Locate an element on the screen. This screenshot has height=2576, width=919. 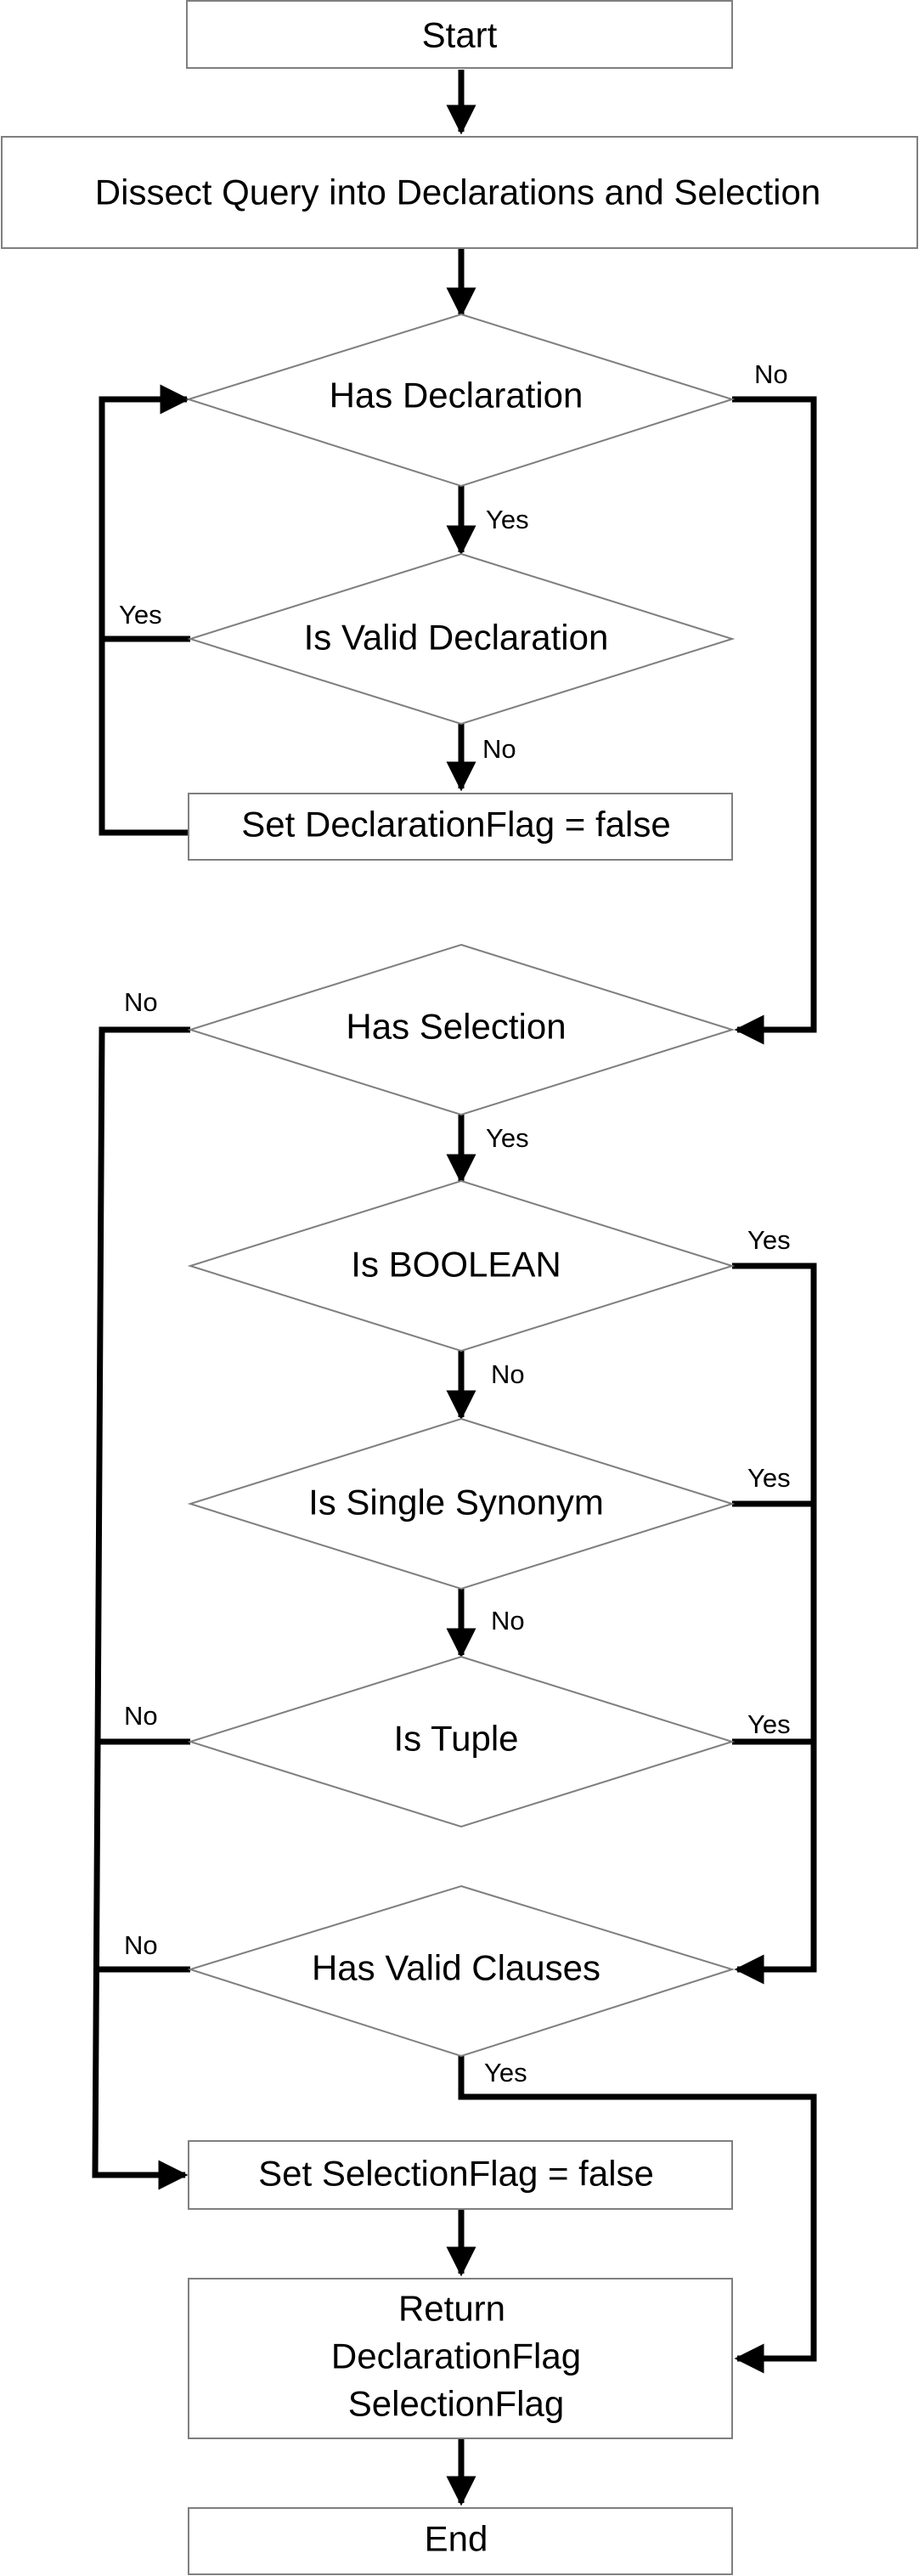
is-boolean-yes-label: Yes is located at coordinates (769, 1240).